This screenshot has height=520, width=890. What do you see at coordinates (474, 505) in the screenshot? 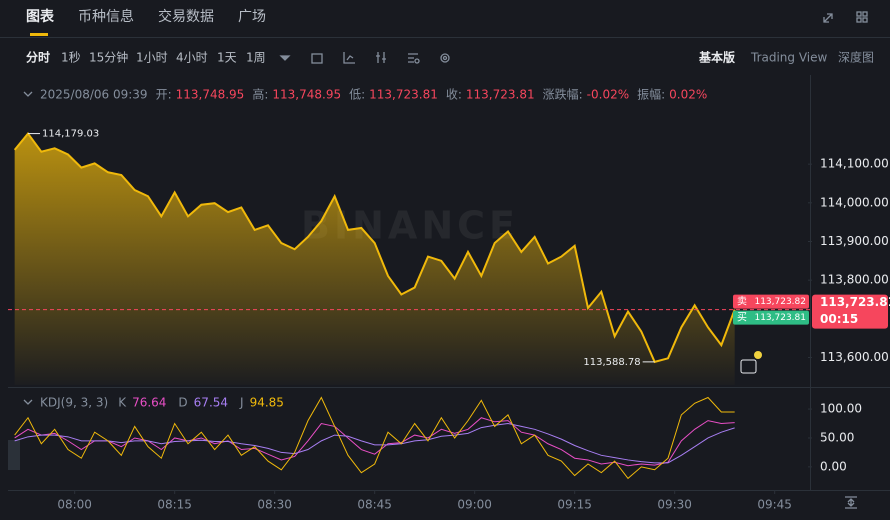
I see `x-tick-label: 09:00` at bounding box center [474, 505].